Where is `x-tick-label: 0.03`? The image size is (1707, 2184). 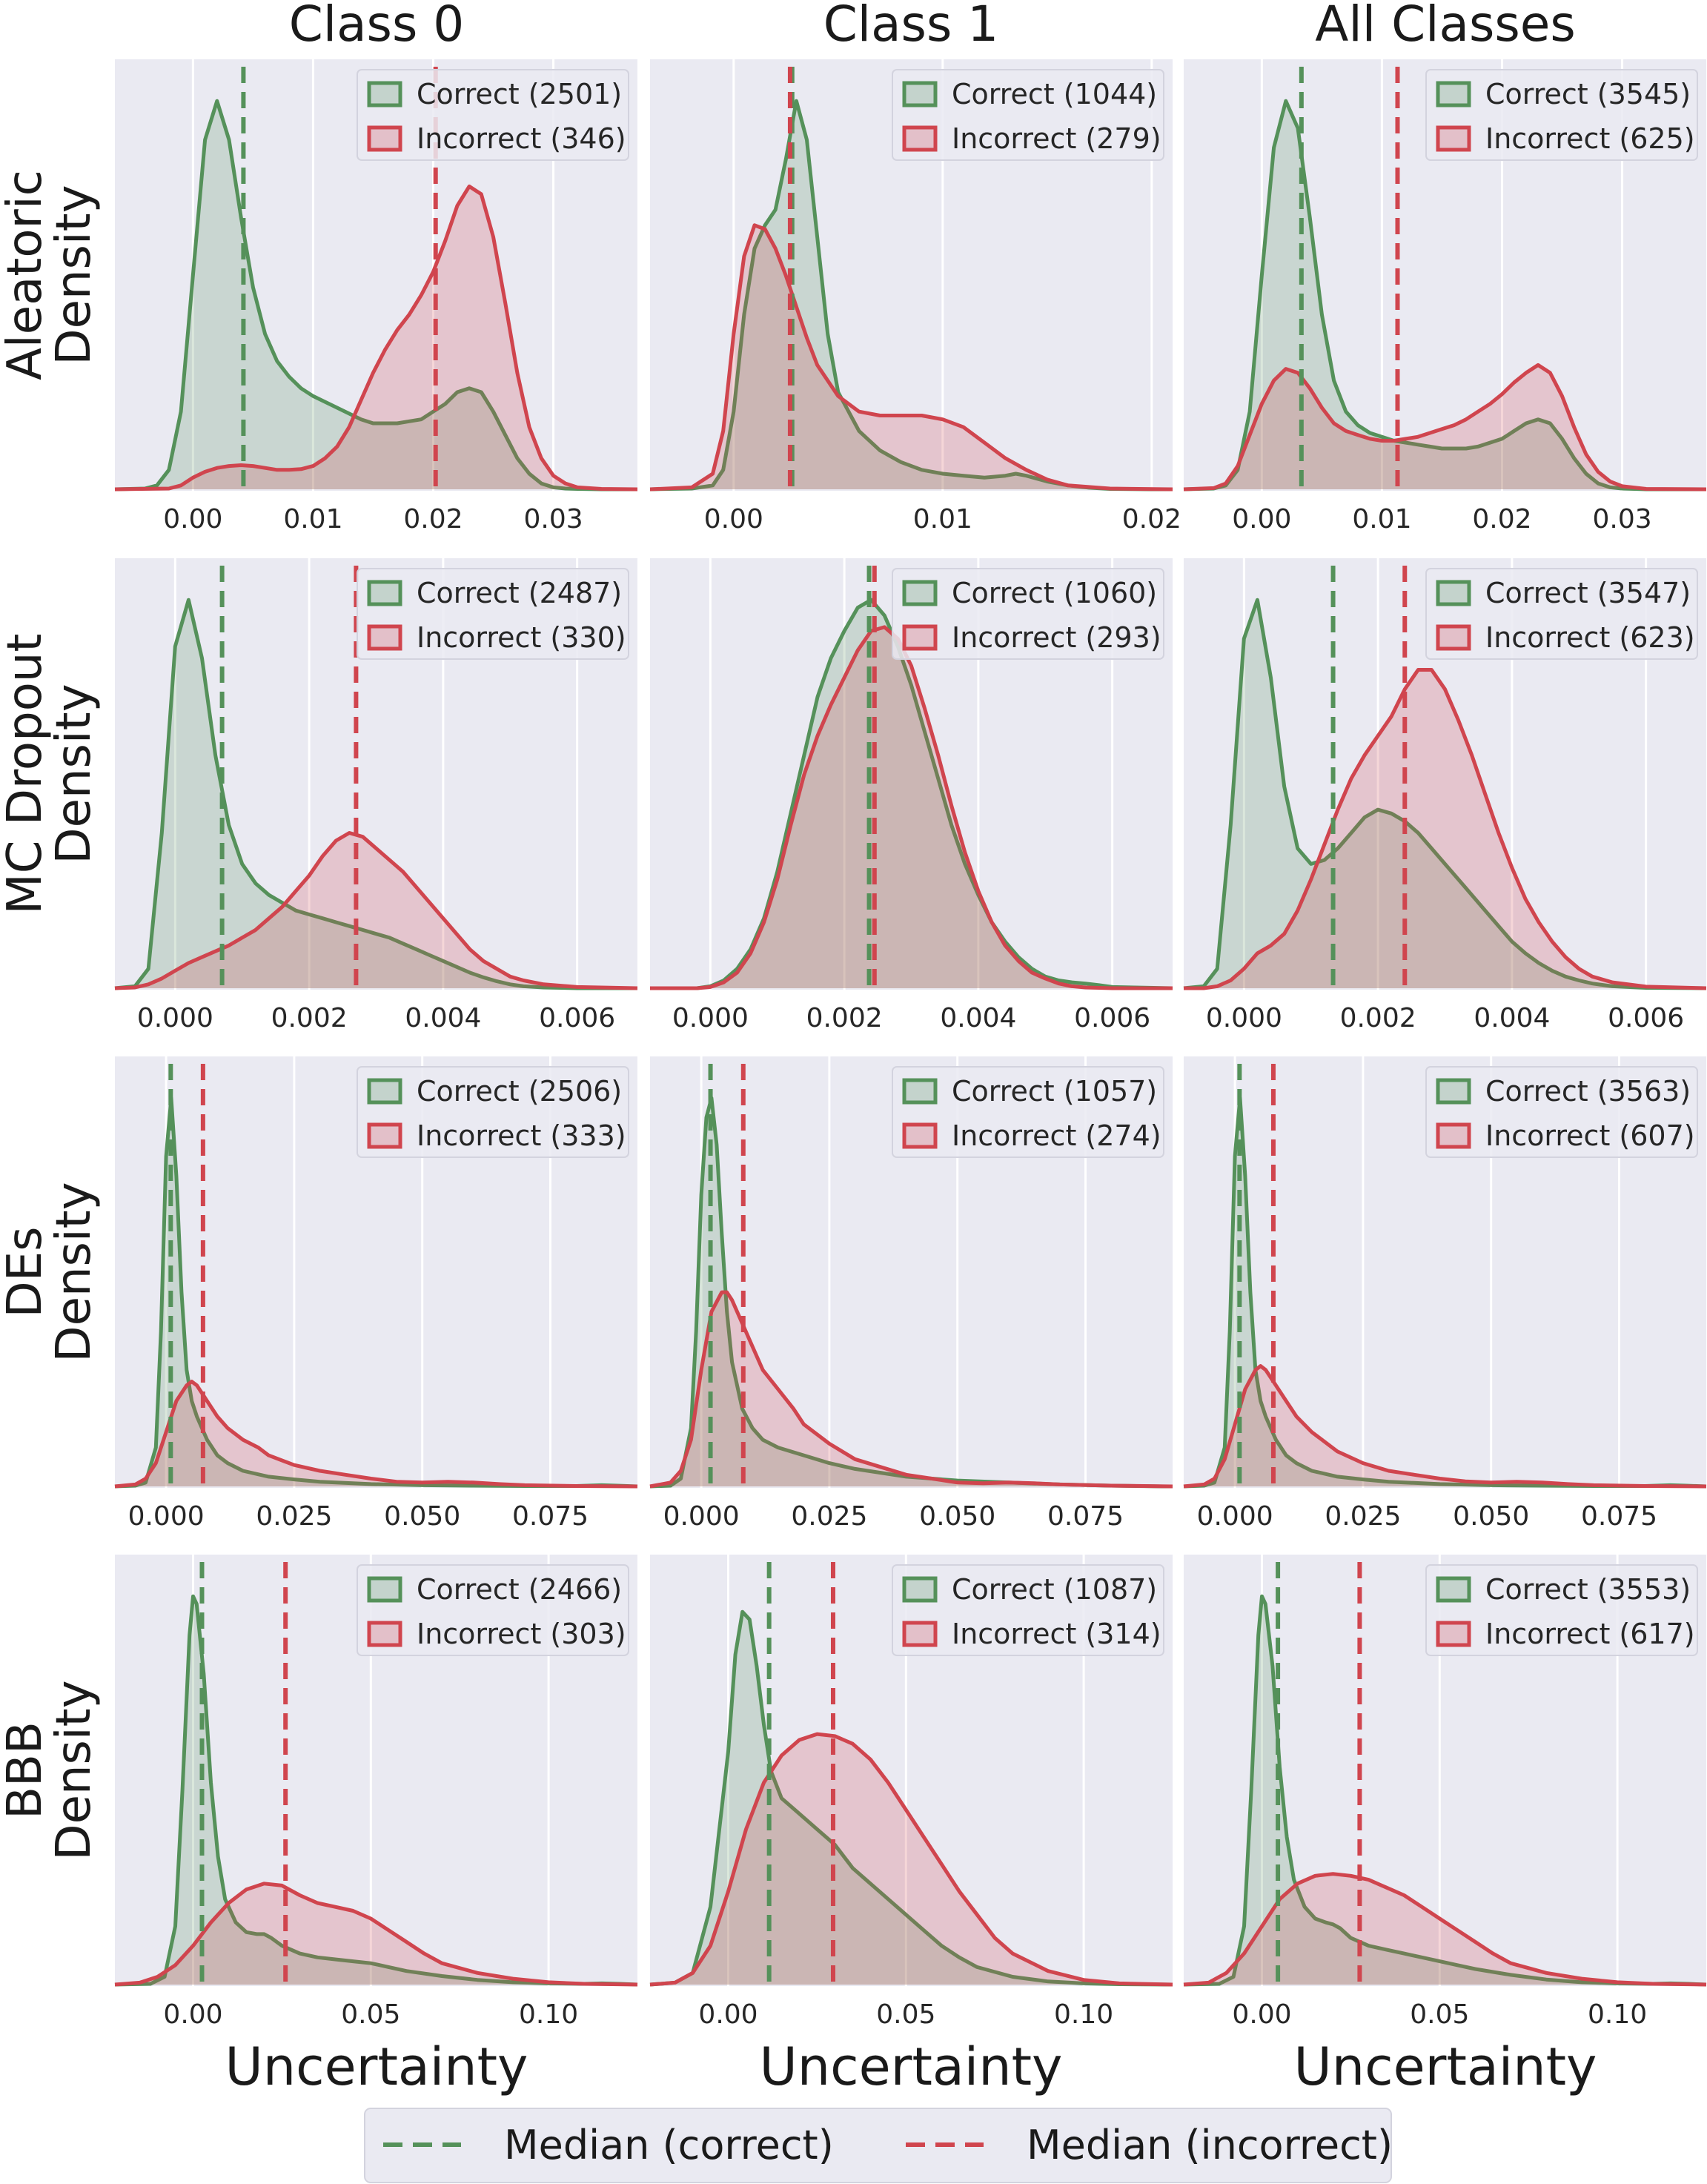
x-tick-label: 0.03 is located at coordinates (553, 519).